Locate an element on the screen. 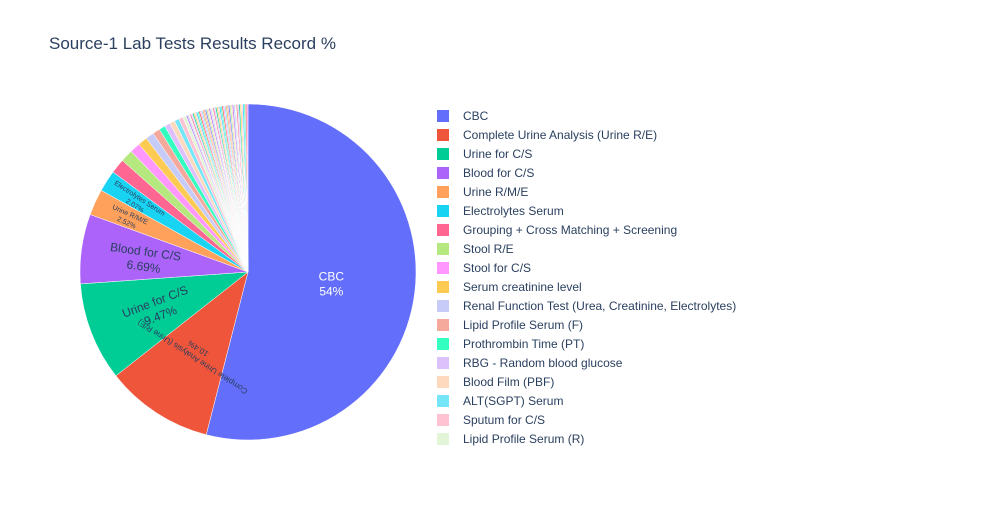 This screenshot has width=981, height=525. legend-item-serum-creatinine-level: Serum creatinine level is located at coordinates (586, 286).